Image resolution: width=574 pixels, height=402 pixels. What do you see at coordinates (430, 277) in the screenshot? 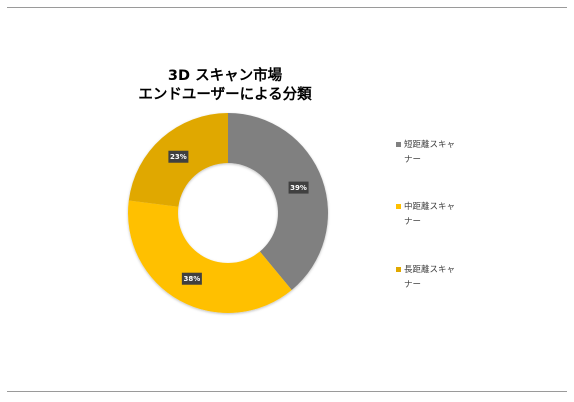
I see `legend-label: 長距離スキャナー` at bounding box center [430, 277].